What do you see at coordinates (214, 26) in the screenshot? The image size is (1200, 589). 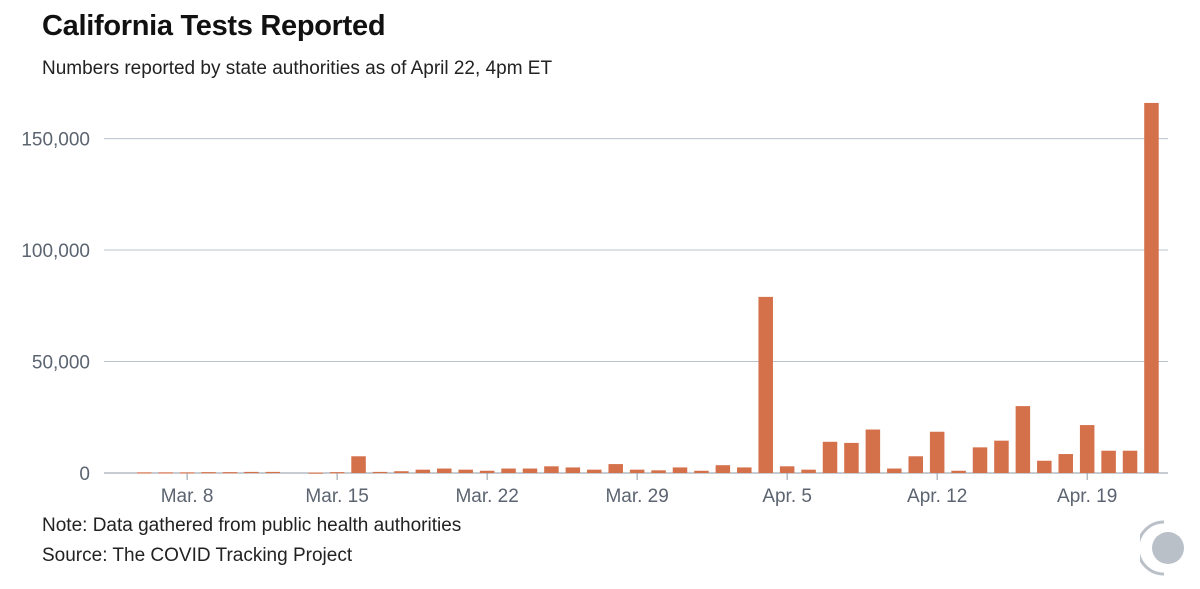 I see `chart-title: California Tests Reported` at bounding box center [214, 26].